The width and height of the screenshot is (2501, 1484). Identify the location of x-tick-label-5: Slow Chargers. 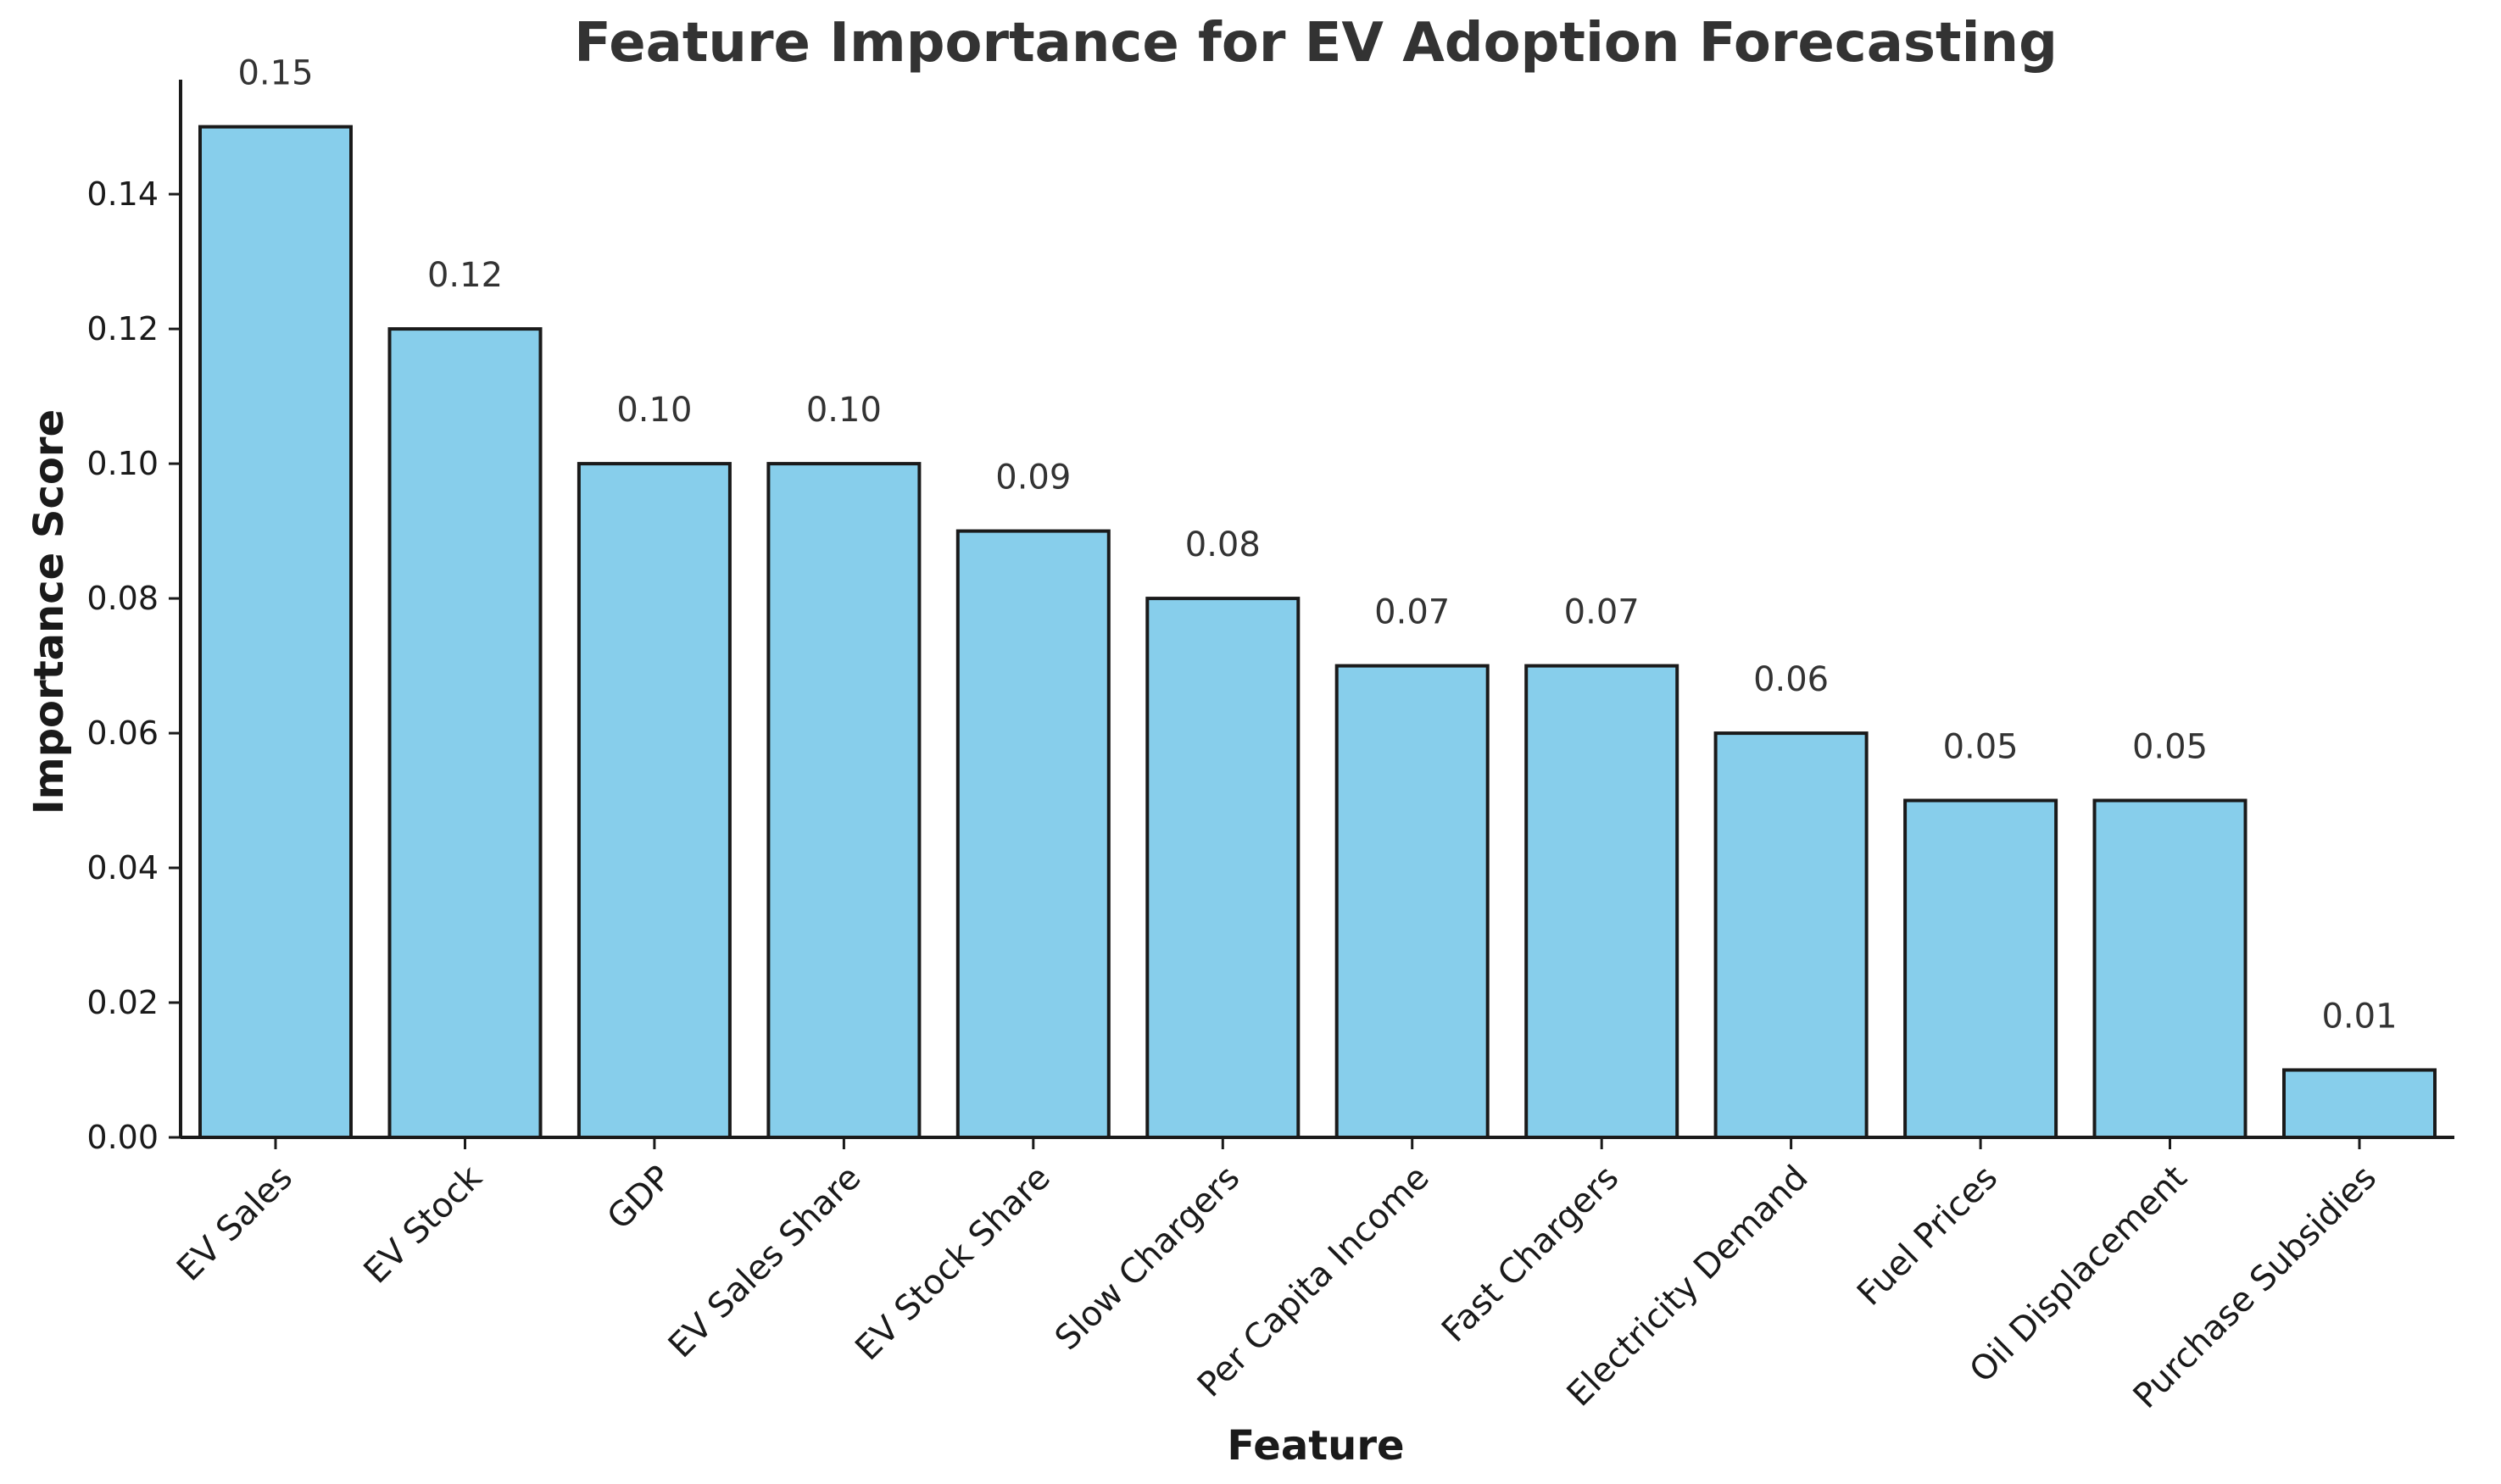
(1148, 1259).